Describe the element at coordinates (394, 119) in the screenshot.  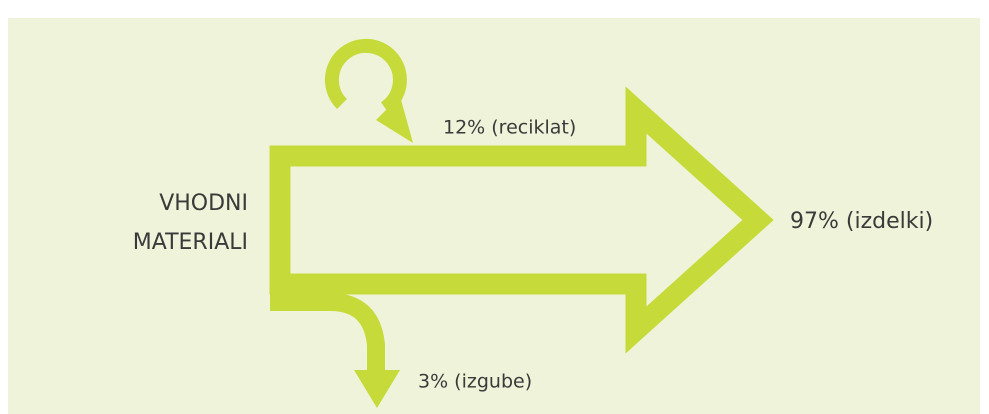
I see `loop-arrowhead` at that location.